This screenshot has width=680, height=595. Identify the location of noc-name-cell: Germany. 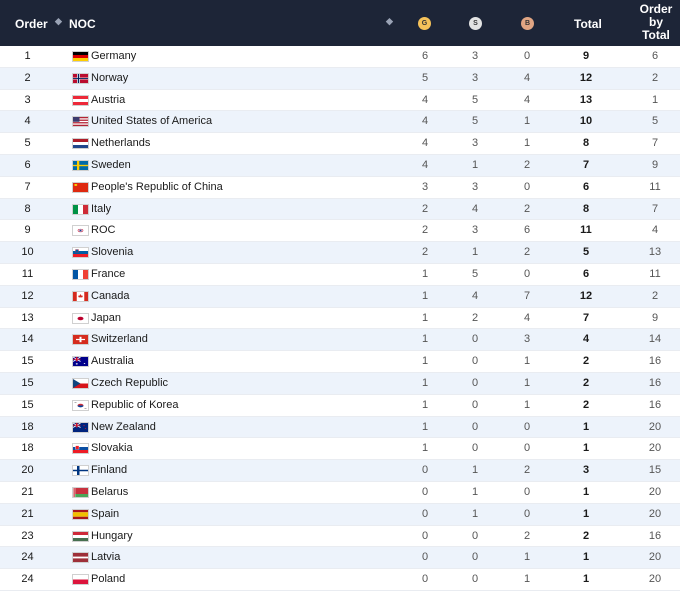
(114, 56).